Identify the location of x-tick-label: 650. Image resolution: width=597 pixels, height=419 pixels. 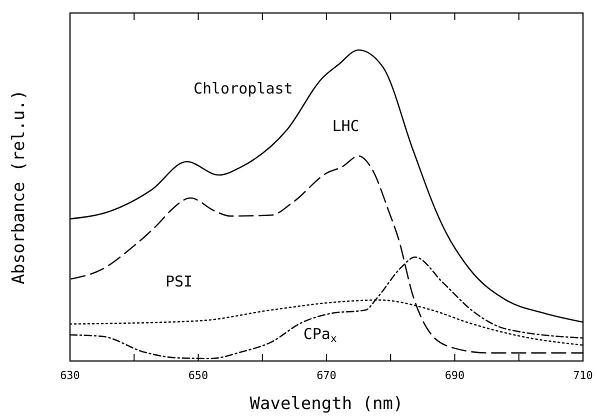
(198, 375).